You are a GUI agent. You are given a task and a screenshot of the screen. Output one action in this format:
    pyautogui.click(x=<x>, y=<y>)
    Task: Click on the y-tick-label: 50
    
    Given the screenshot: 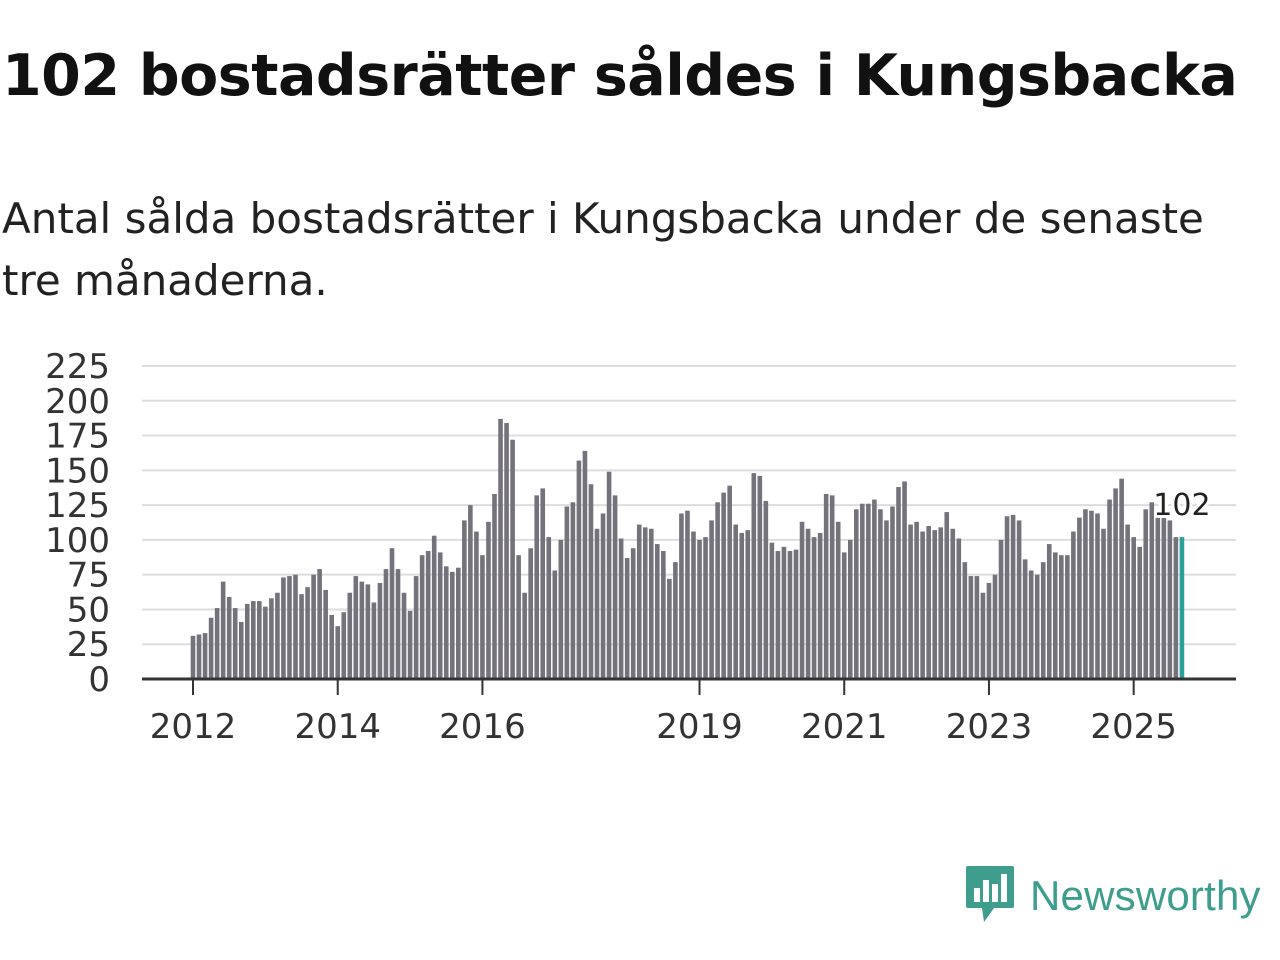 What is the action you would take?
    pyautogui.click(x=88, y=610)
    